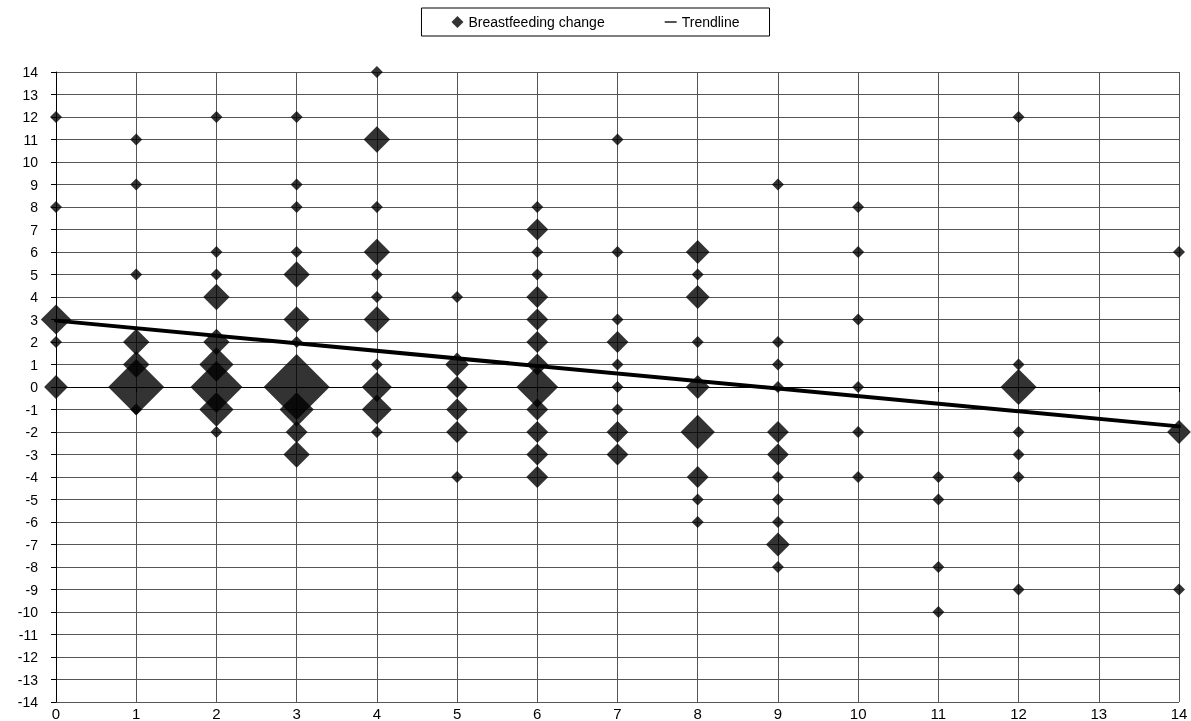  I want to click on x-tick-label: 2, so click(216, 713).